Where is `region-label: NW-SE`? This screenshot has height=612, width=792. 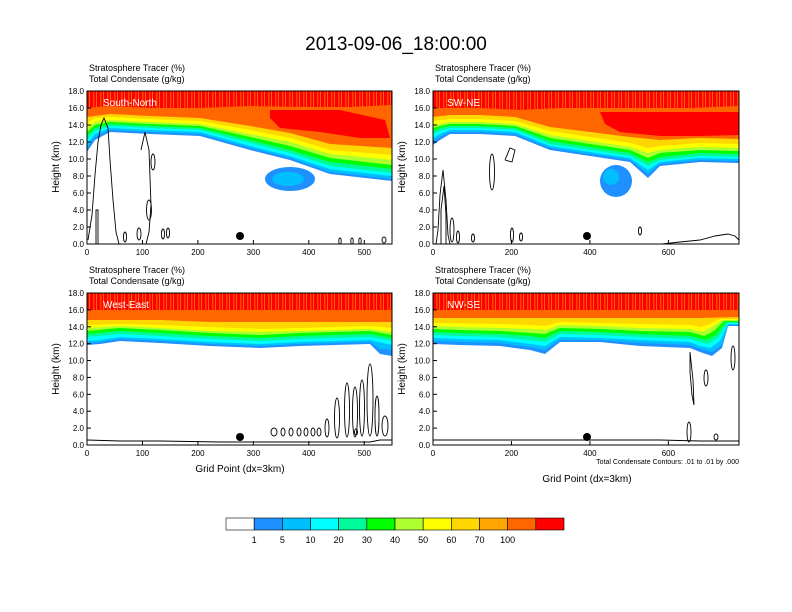
region-label: NW-SE is located at coordinates (463, 305).